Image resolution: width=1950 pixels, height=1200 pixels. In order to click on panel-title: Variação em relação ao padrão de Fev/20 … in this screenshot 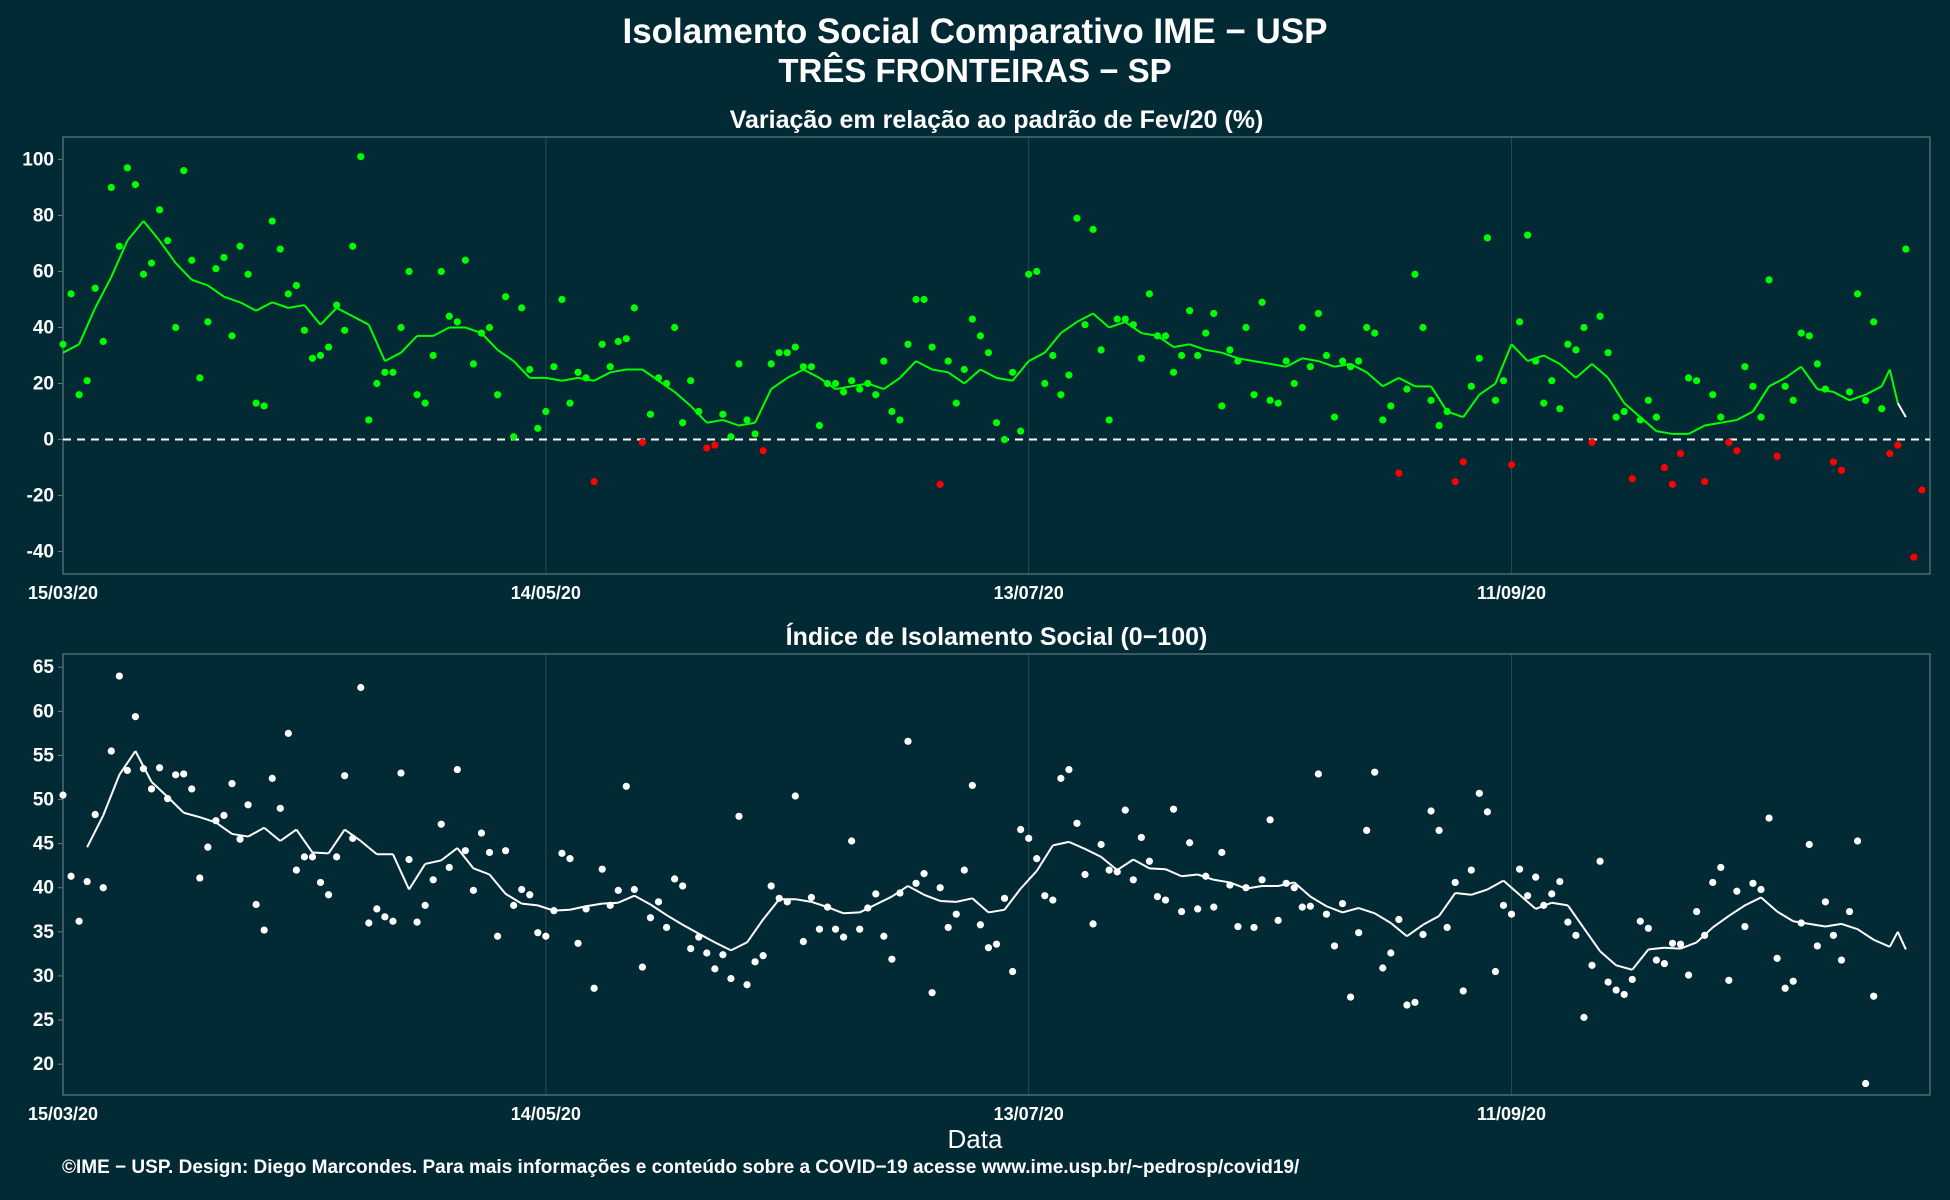, I will do `click(997, 120)`.